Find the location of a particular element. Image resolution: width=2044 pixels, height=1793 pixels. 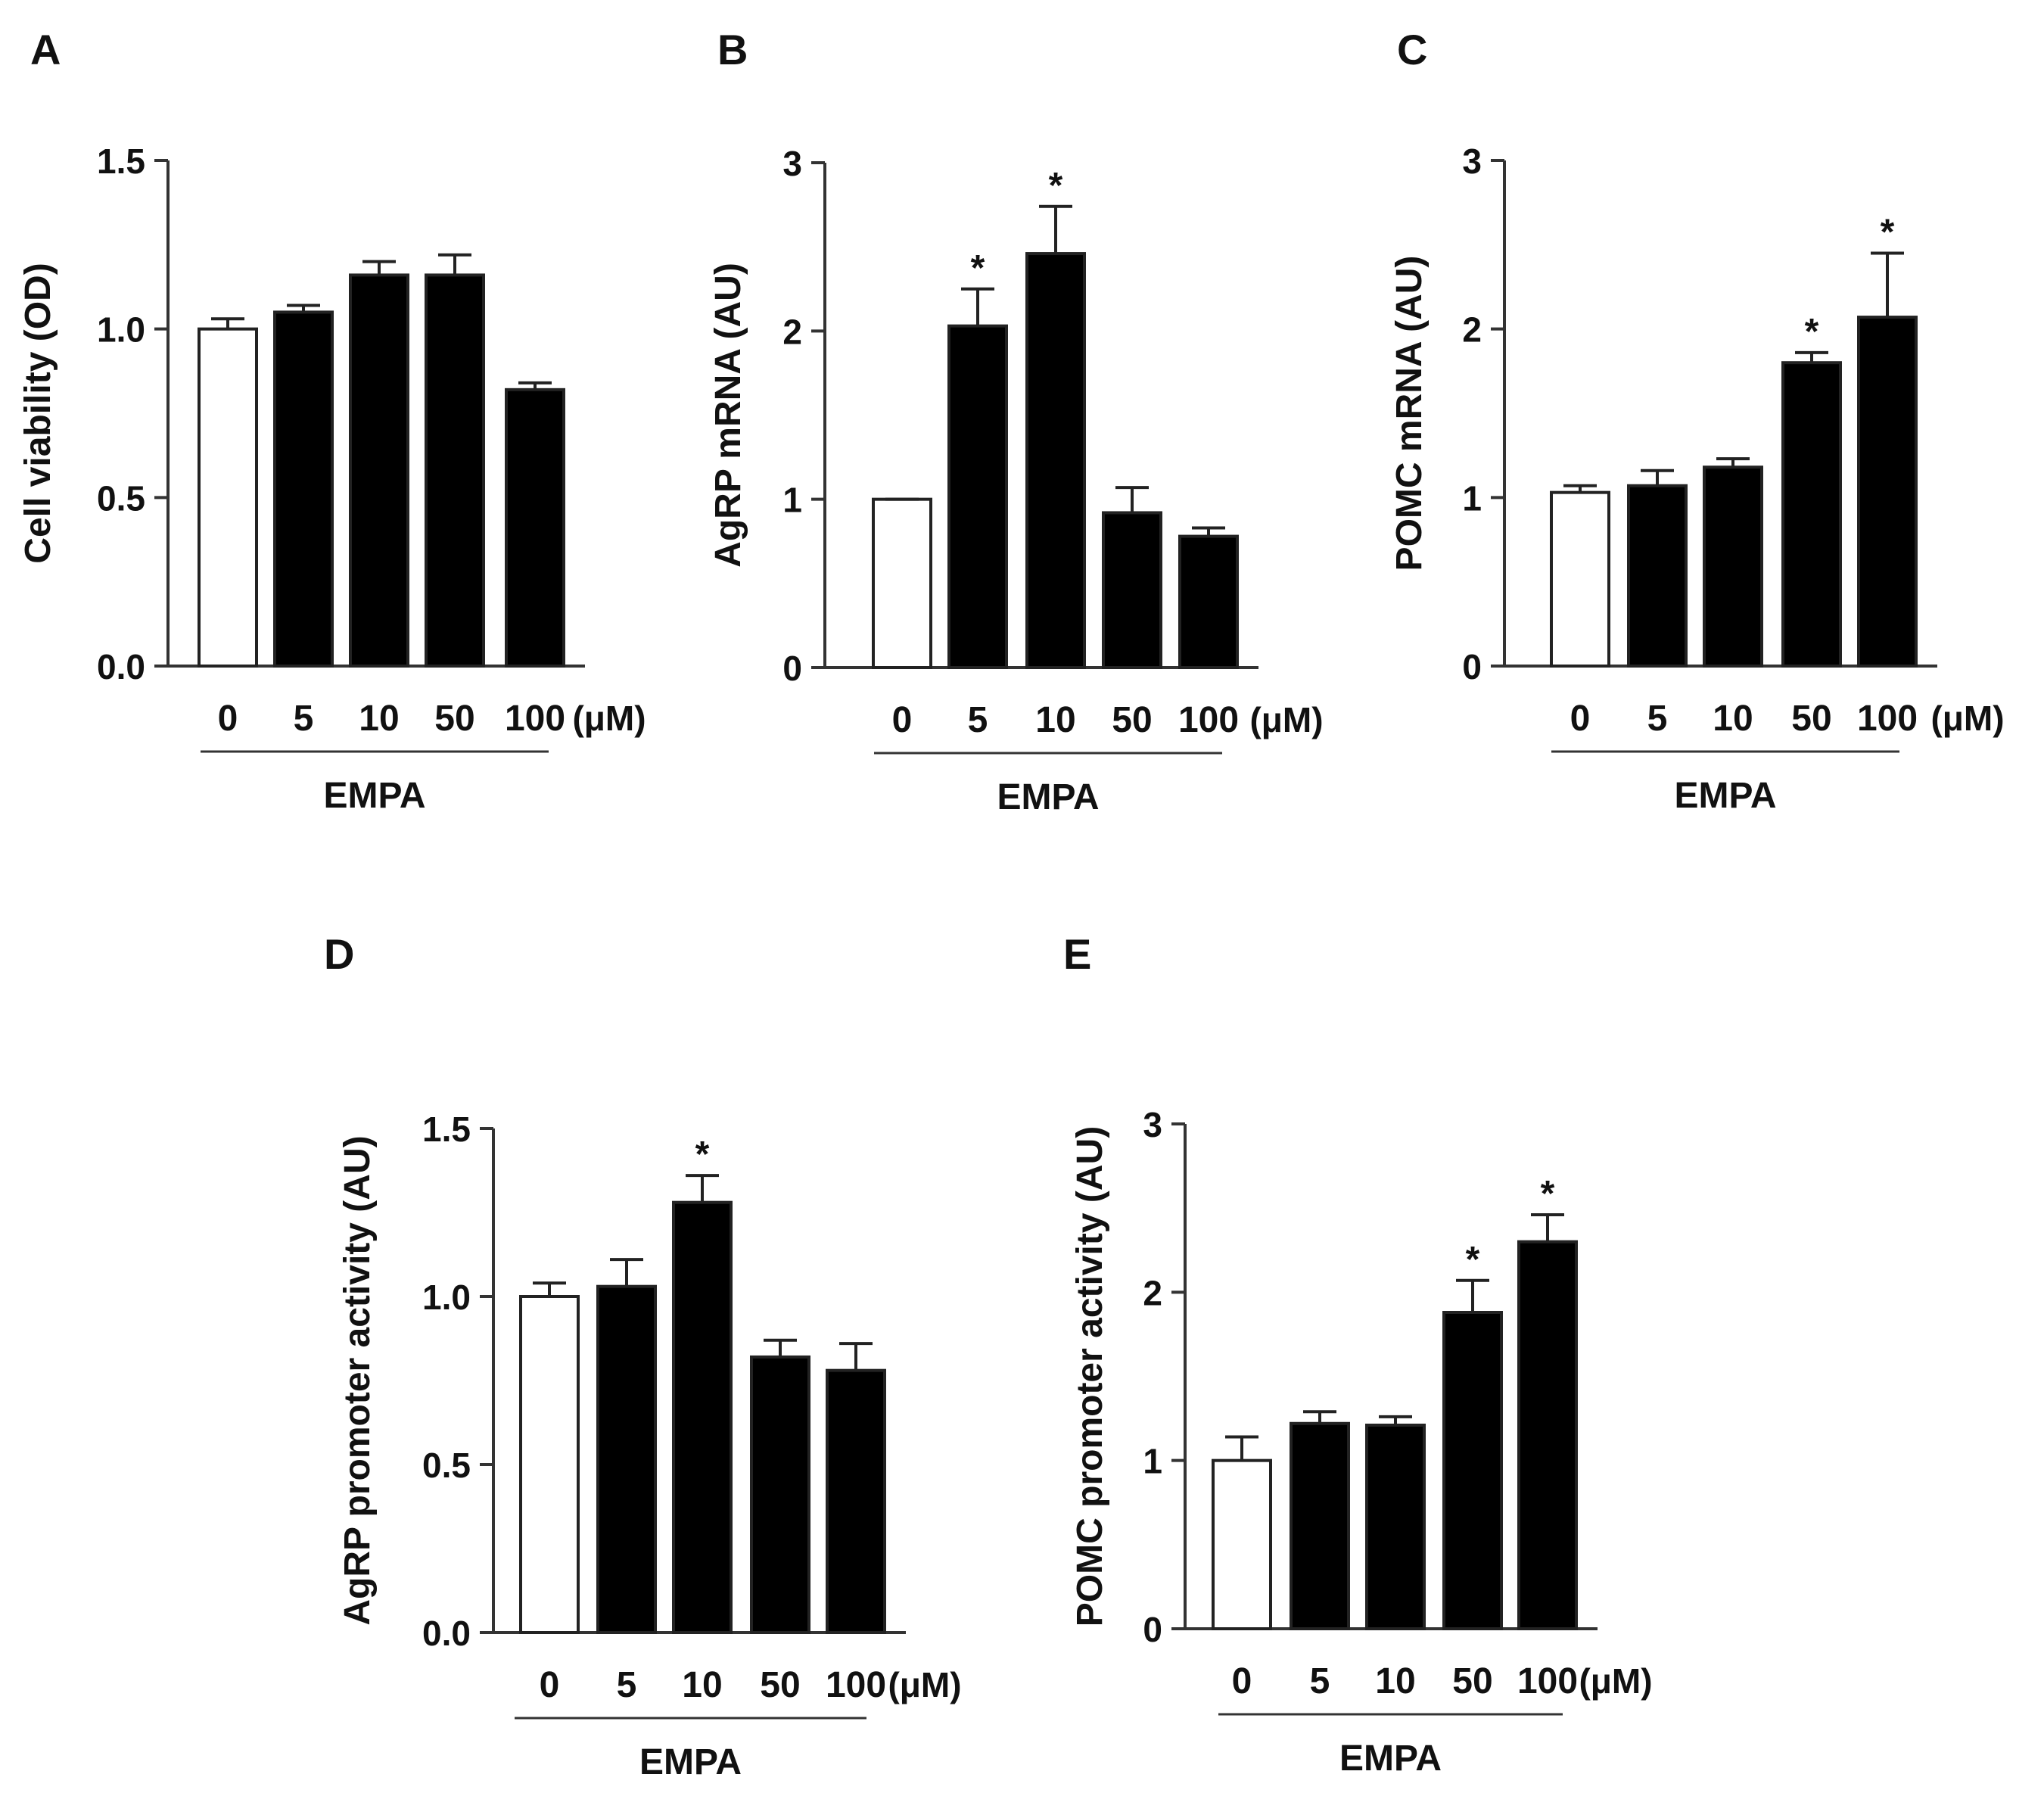

y-axis-label: AgRP promoter activity (AU) is located at coordinates (358, 1380).